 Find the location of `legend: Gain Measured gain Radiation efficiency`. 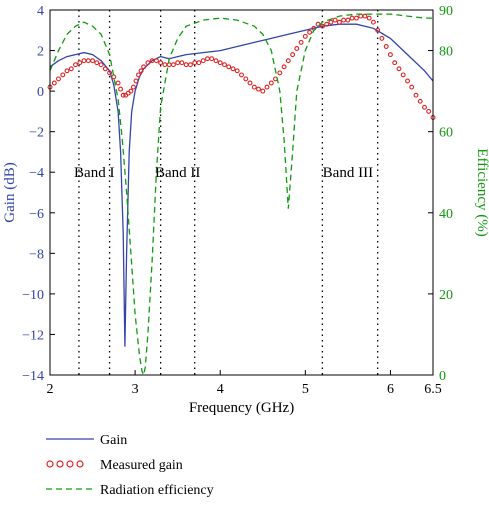

legend: Gain Measured gain Radiation efficiency is located at coordinates (130, 465).